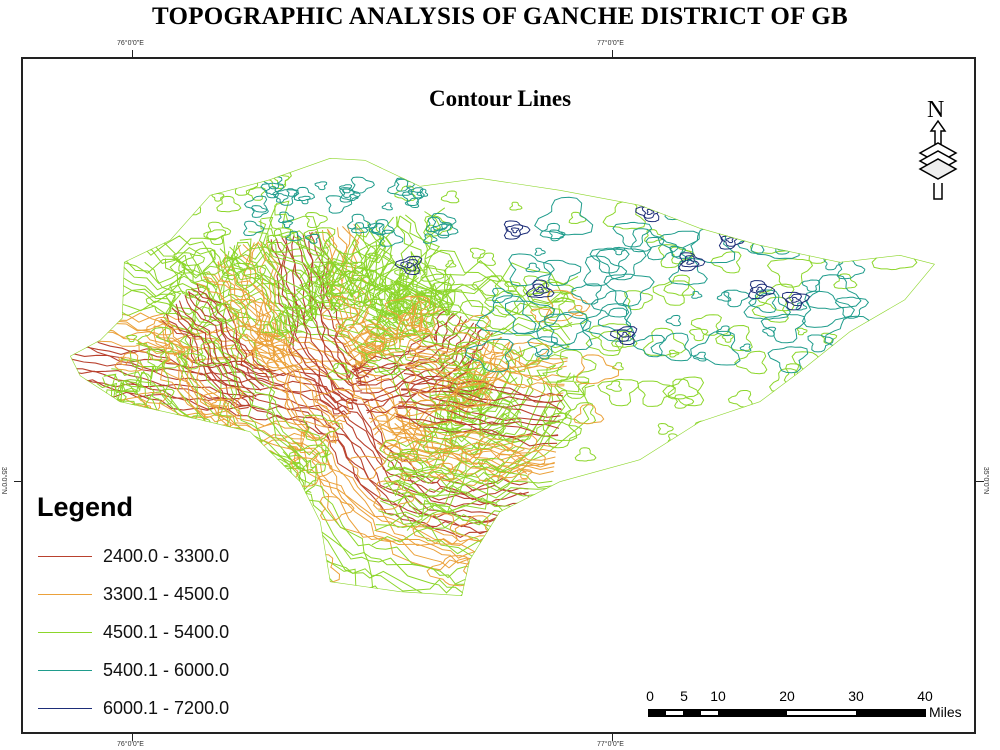 This screenshot has width=1000, height=750. What do you see at coordinates (85, 507) in the screenshot?
I see `legend-title: Legend` at bounding box center [85, 507].